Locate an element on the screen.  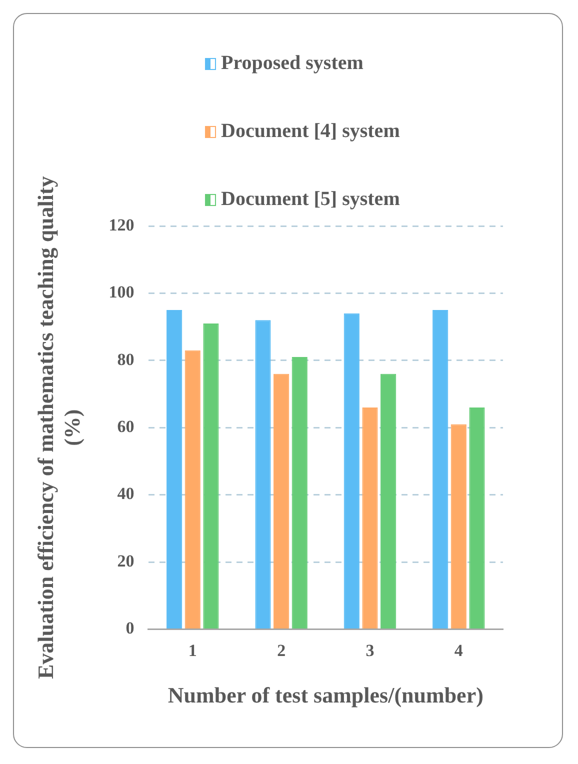
x-tick-label: 2 is located at coordinates (281, 650).